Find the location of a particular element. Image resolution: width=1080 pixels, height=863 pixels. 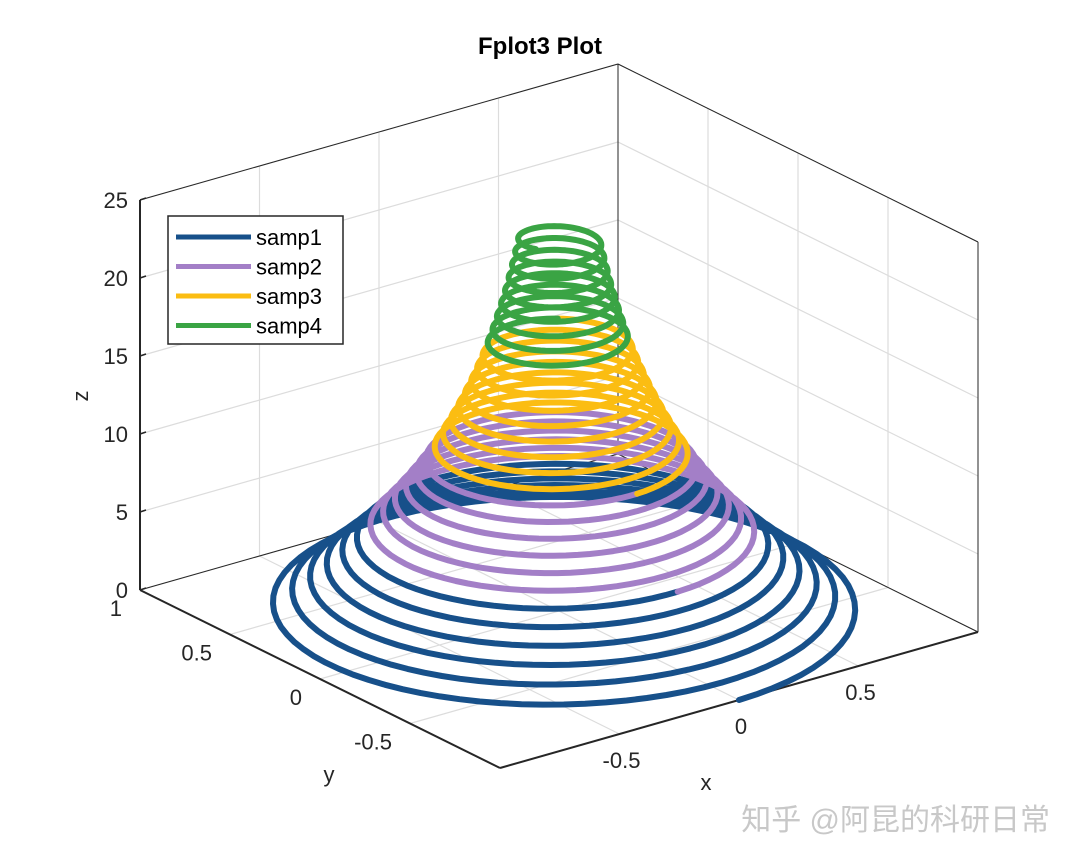

z-tick-label: 20 is located at coordinates (116, 278).